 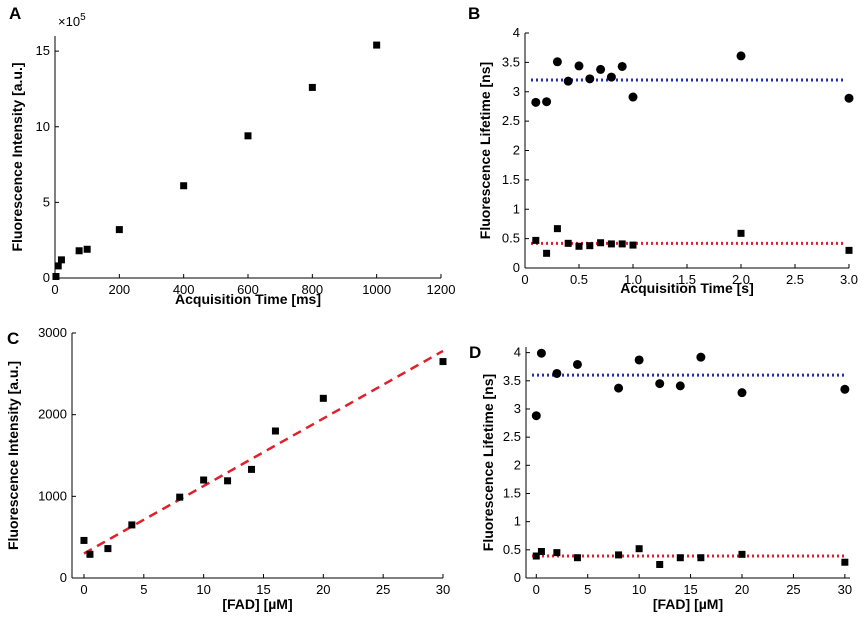 I want to click on x-axis-label-c: [FAD] [µM], so click(x=257, y=604).